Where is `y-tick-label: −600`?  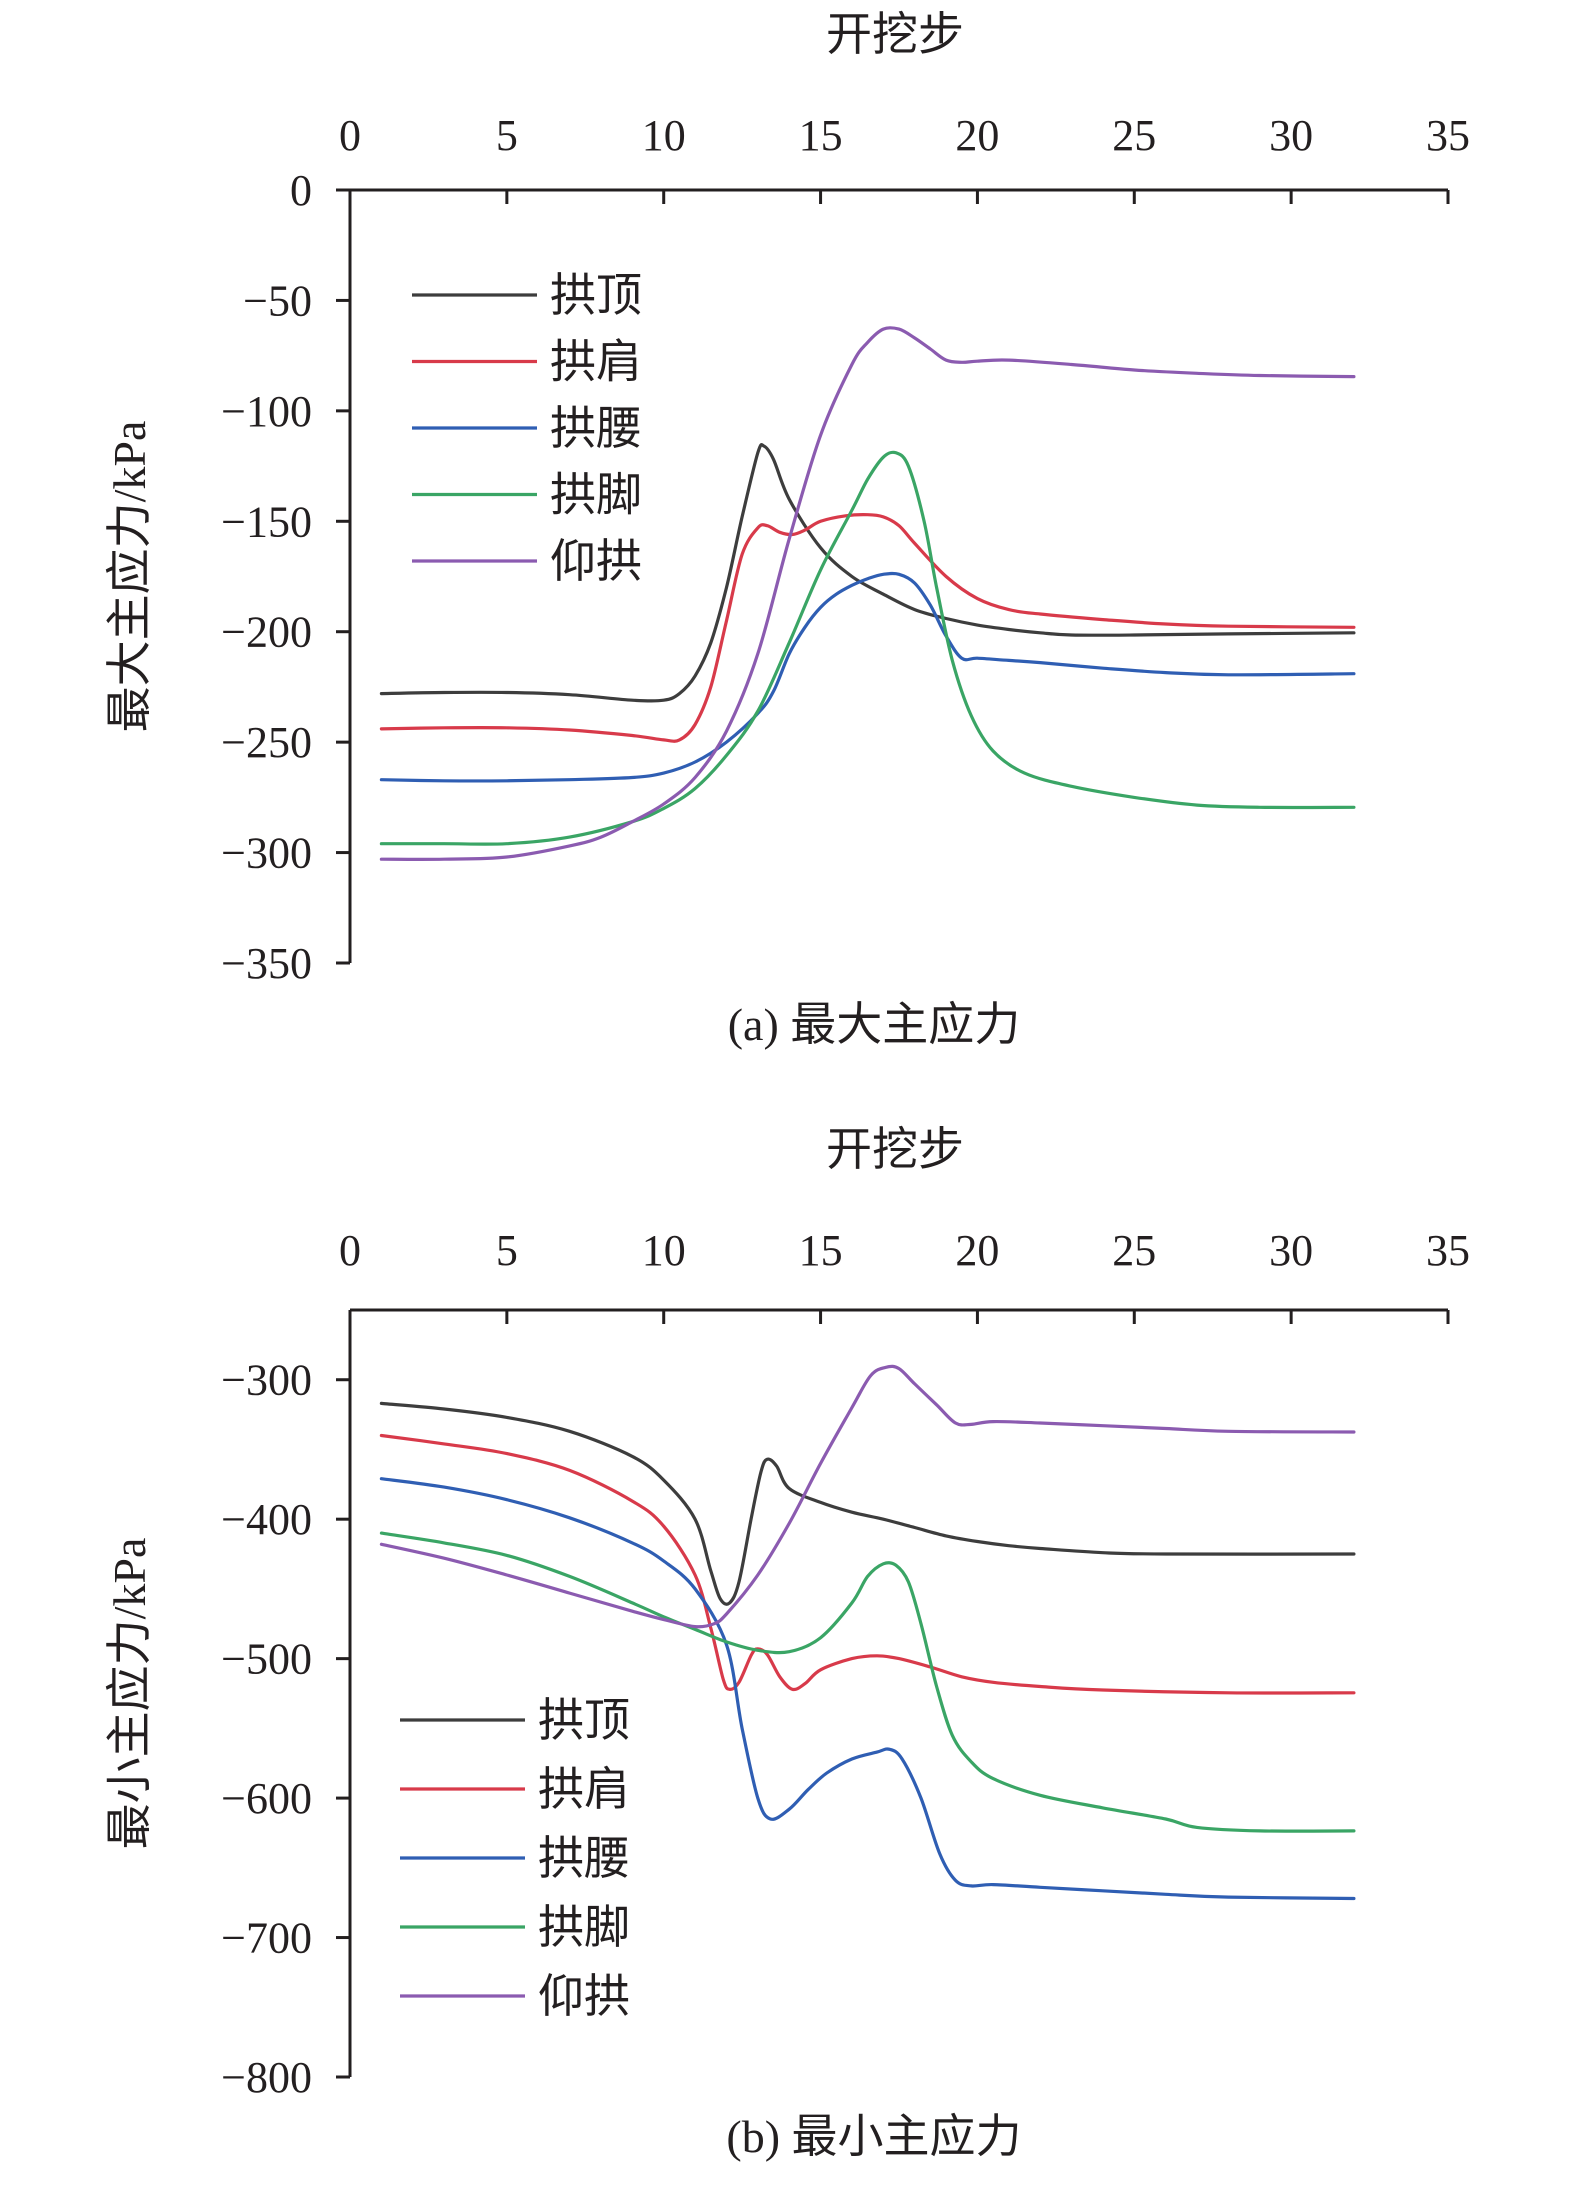 y-tick-label: −600 is located at coordinates (266, 1798).